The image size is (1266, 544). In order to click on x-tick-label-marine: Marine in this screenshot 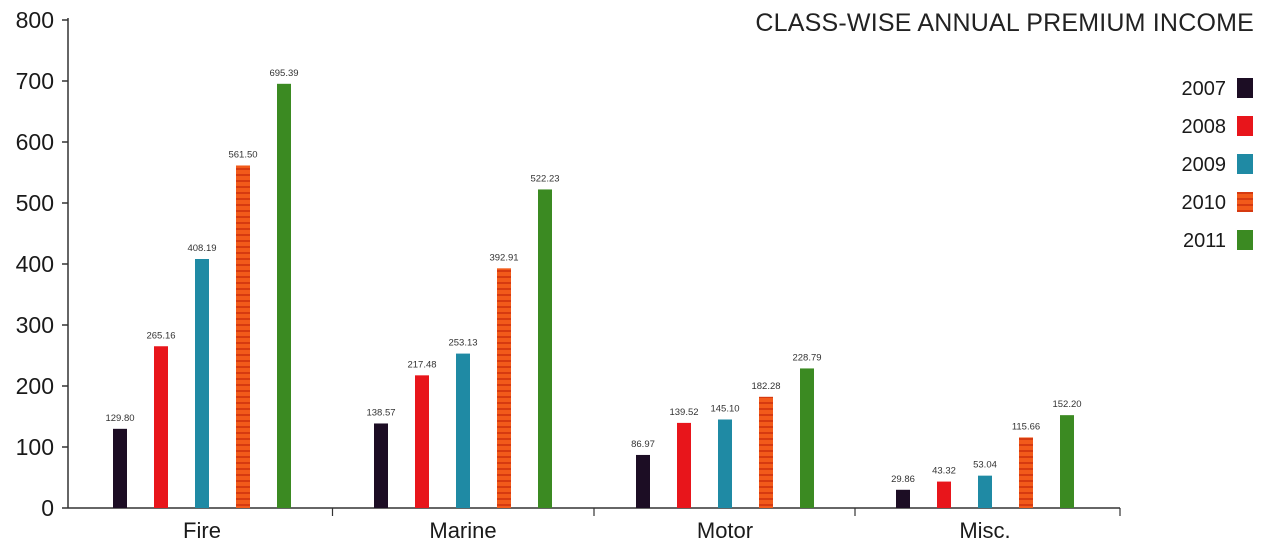, I will do `click(462, 530)`.